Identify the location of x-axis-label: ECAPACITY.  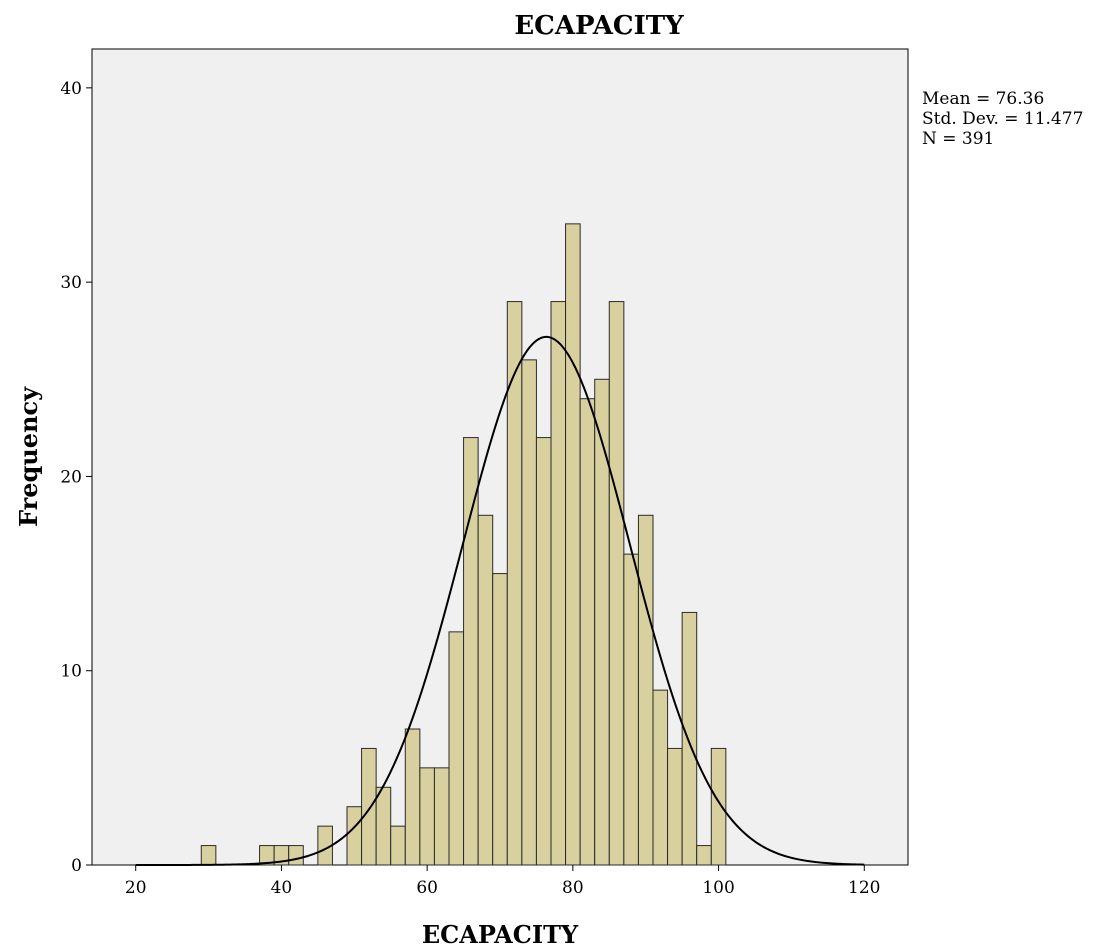
(500, 934).